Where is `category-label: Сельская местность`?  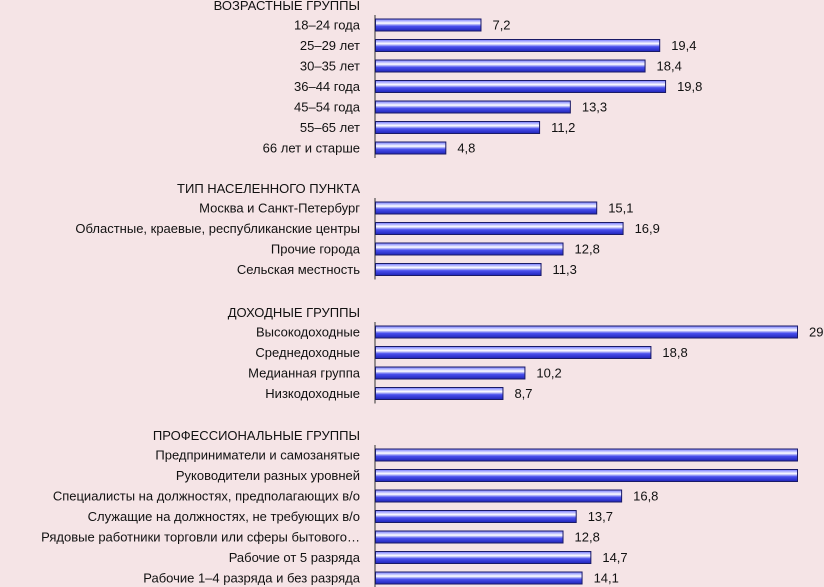
category-label: Сельская местность is located at coordinates (298, 269).